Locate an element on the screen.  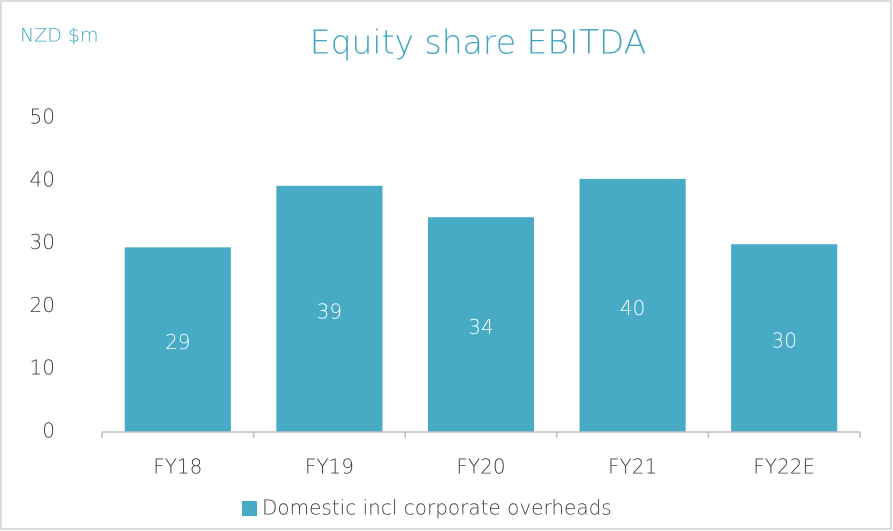
legend-label: Domestic incl corporate overheads is located at coordinates (437, 508).